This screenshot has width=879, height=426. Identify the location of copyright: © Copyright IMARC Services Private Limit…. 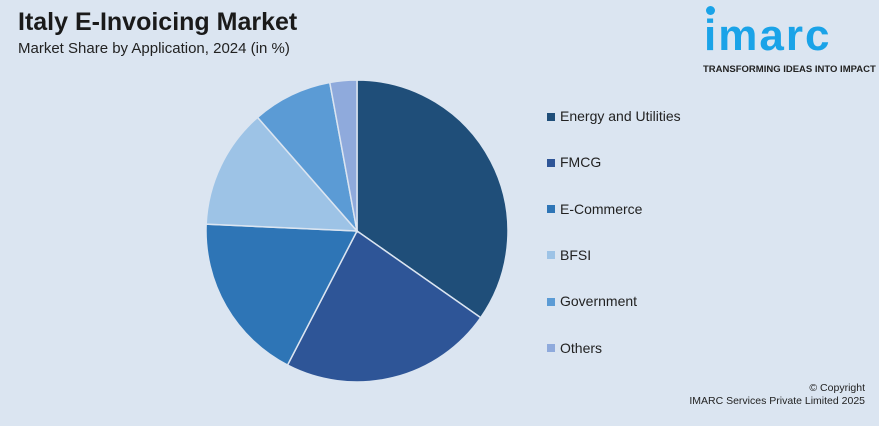
(777, 395).